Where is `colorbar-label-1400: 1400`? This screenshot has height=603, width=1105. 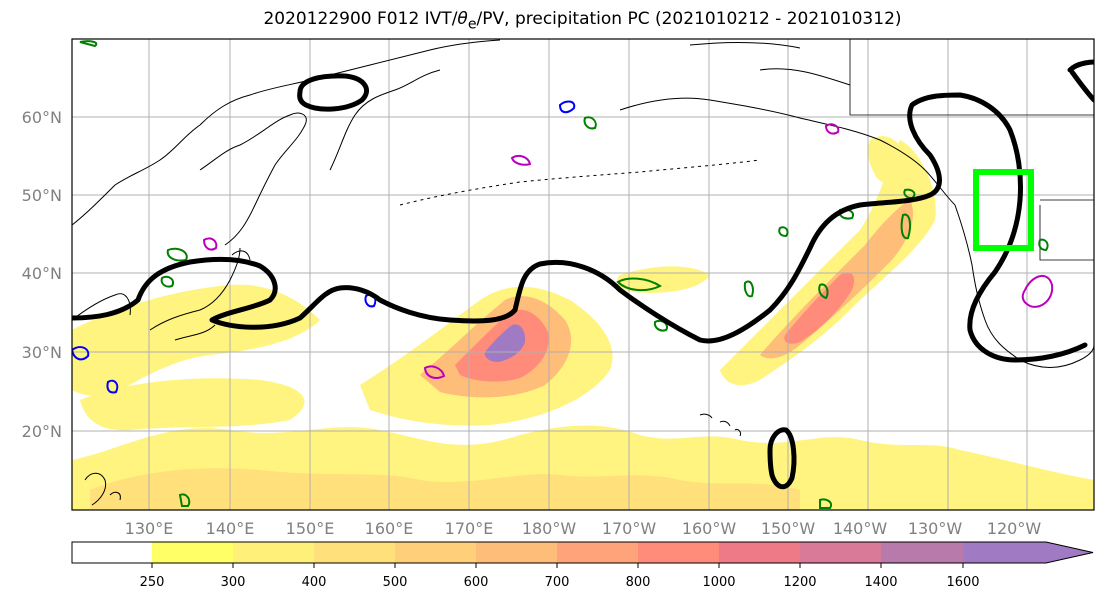 colorbar-label-1400: 1400 is located at coordinates (880, 582).